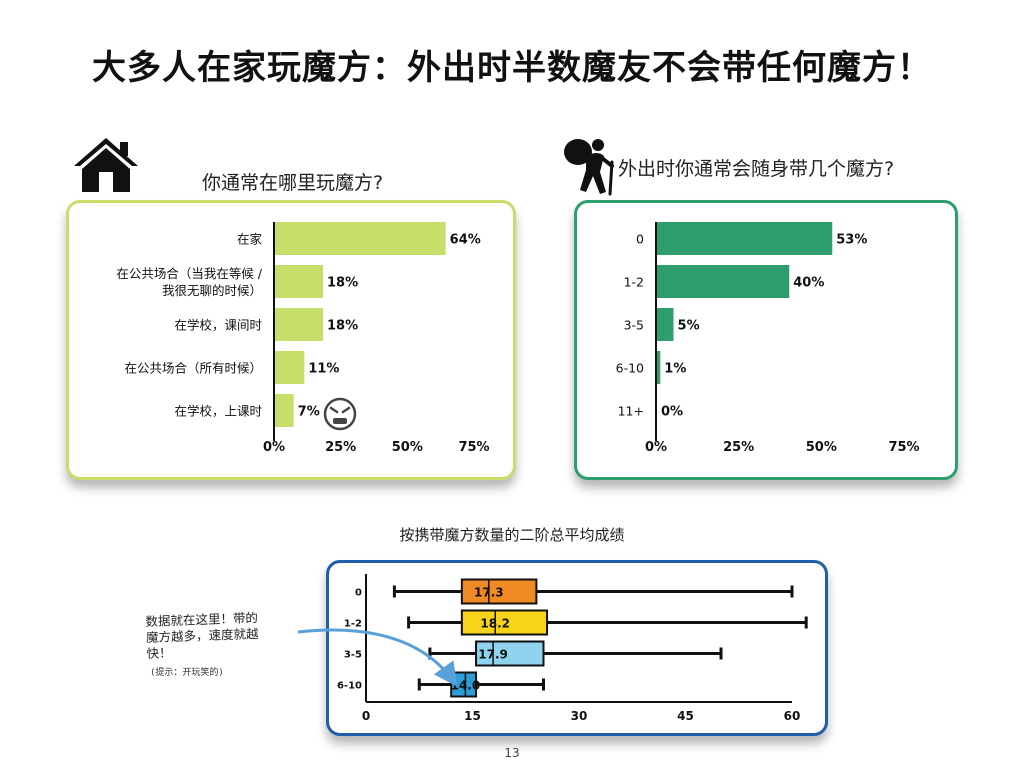 The height and width of the screenshot is (768, 1024). I want to click on left-category-label: 在公共场合（所有时候）, so click(193, 368).